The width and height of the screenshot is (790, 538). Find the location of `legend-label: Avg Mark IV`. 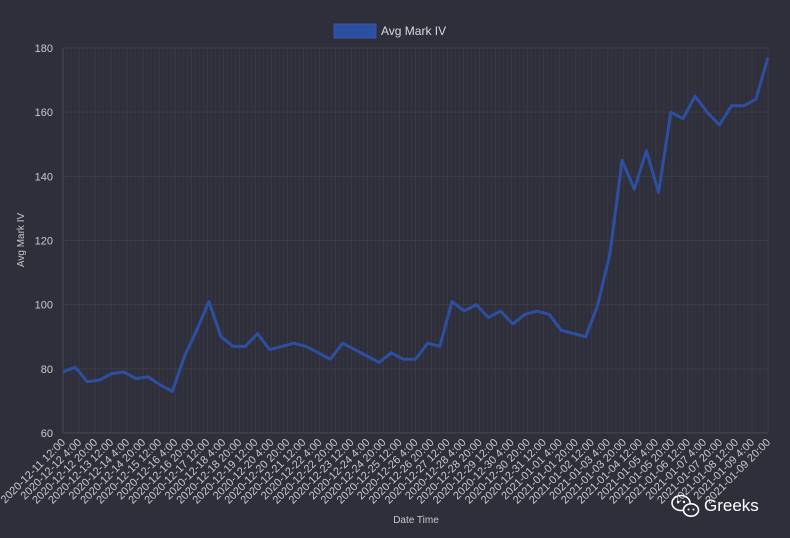

legend-label: Avg Mark IV is located at coordinates (413, 31).